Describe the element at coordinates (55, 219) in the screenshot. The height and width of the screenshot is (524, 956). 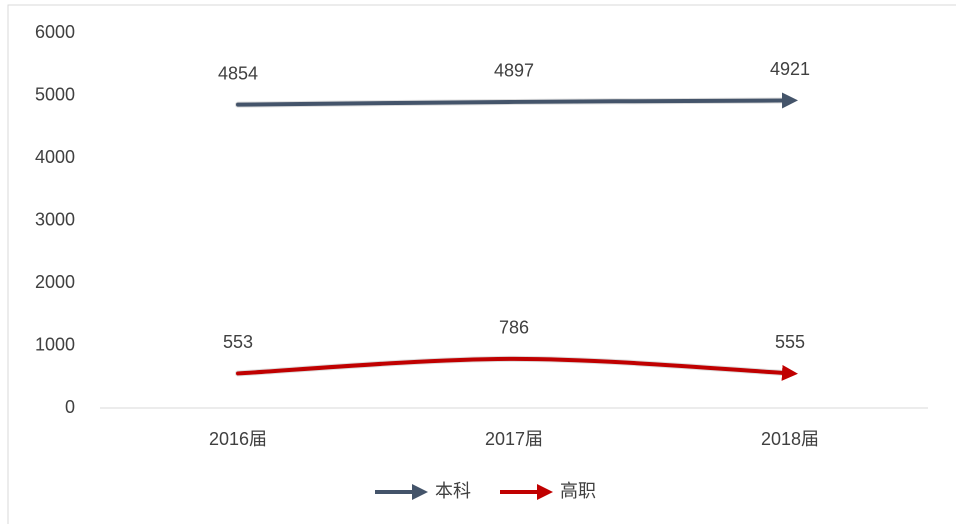
I see `y-tick-label: 3000` at that location.